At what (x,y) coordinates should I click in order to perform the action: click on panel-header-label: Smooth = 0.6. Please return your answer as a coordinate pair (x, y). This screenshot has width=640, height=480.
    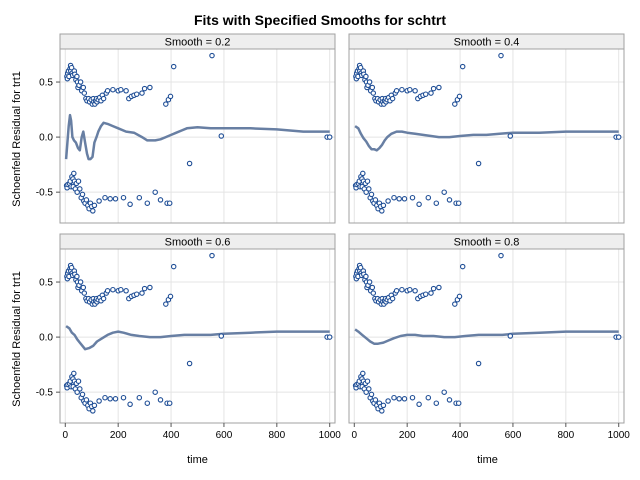
    Looking at the image, I should click on (198, 243).